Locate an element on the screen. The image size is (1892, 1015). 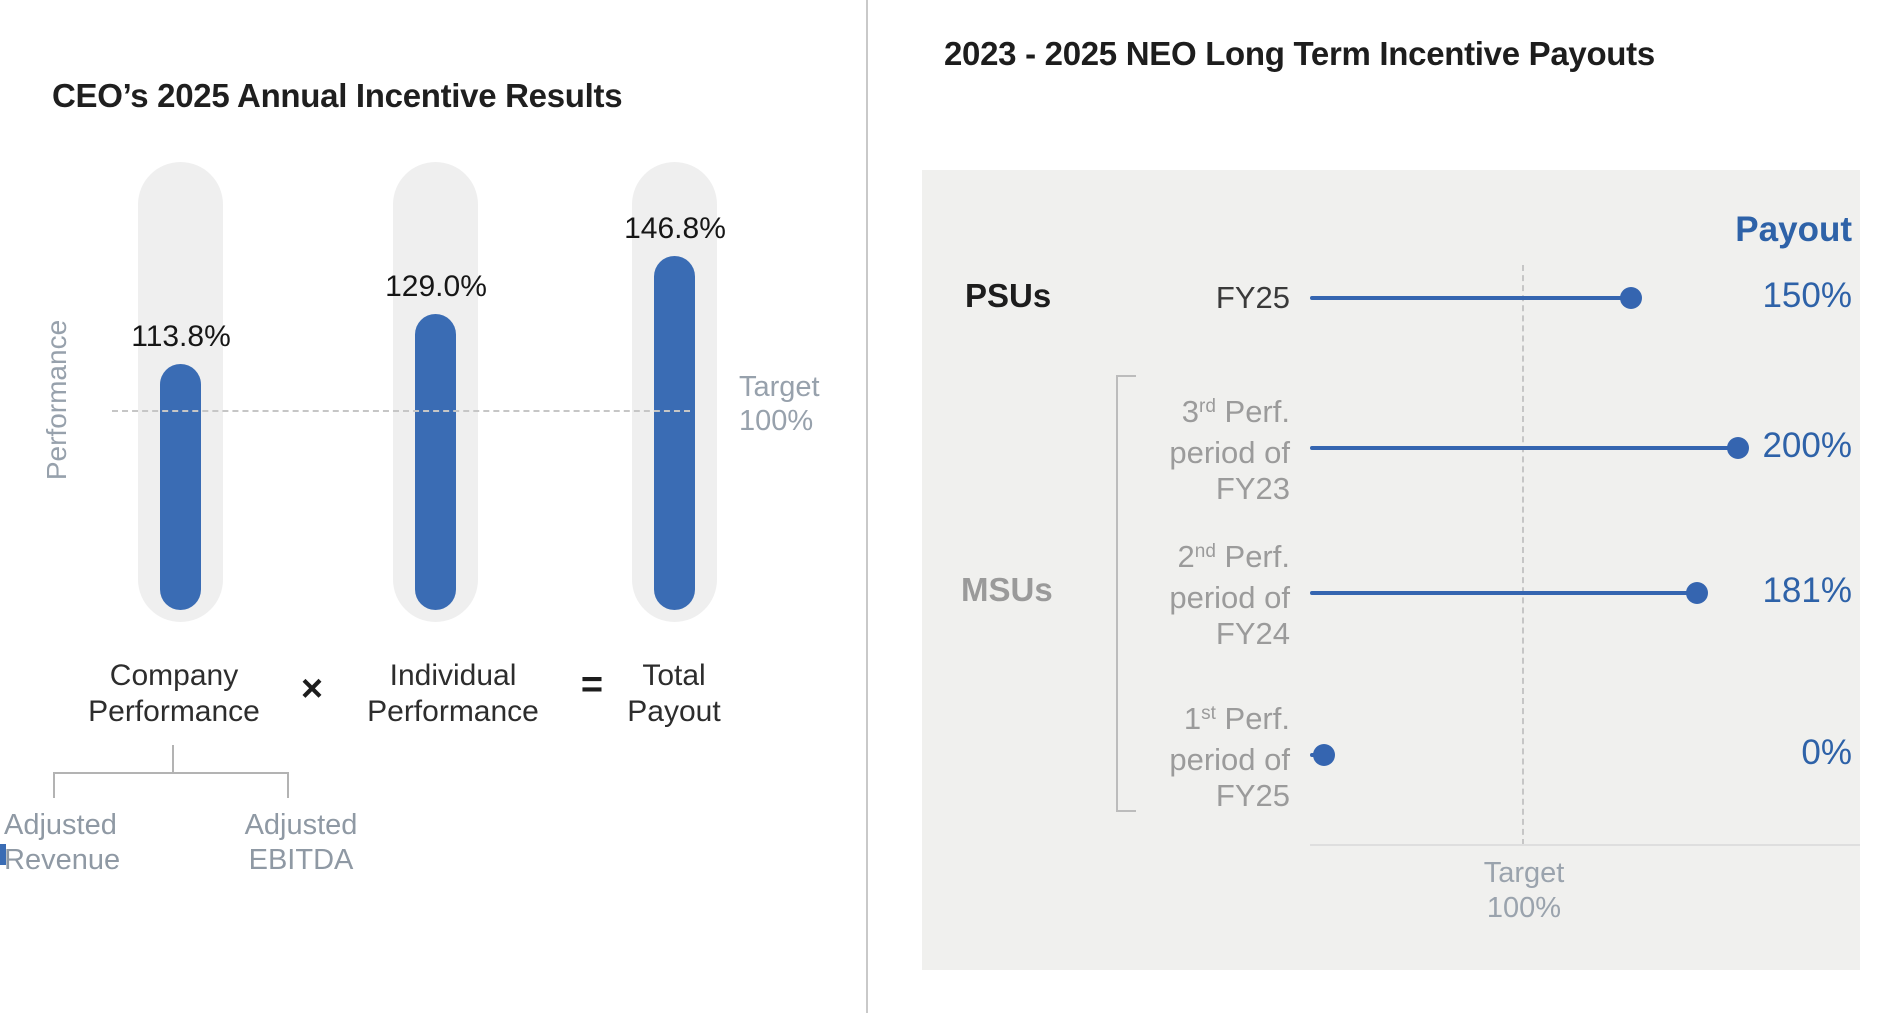
group-label-psus: PSUs is located at coordinates (1008, 295).